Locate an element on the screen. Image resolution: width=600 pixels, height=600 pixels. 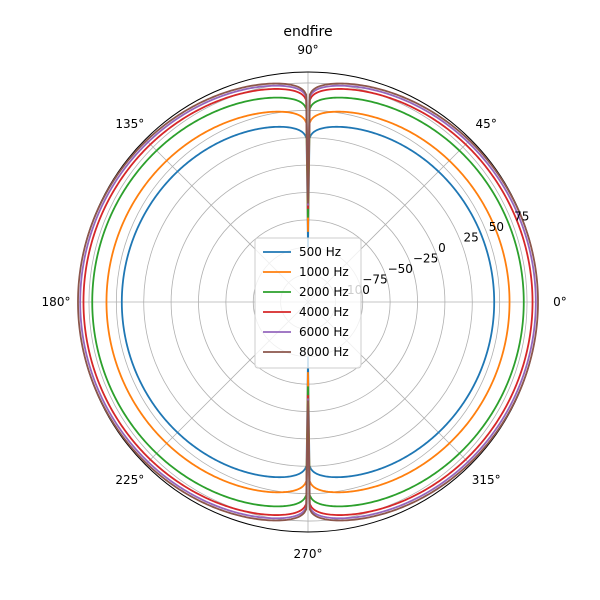
legend-label: 6000 Hz is located at coordinates (324, 332).